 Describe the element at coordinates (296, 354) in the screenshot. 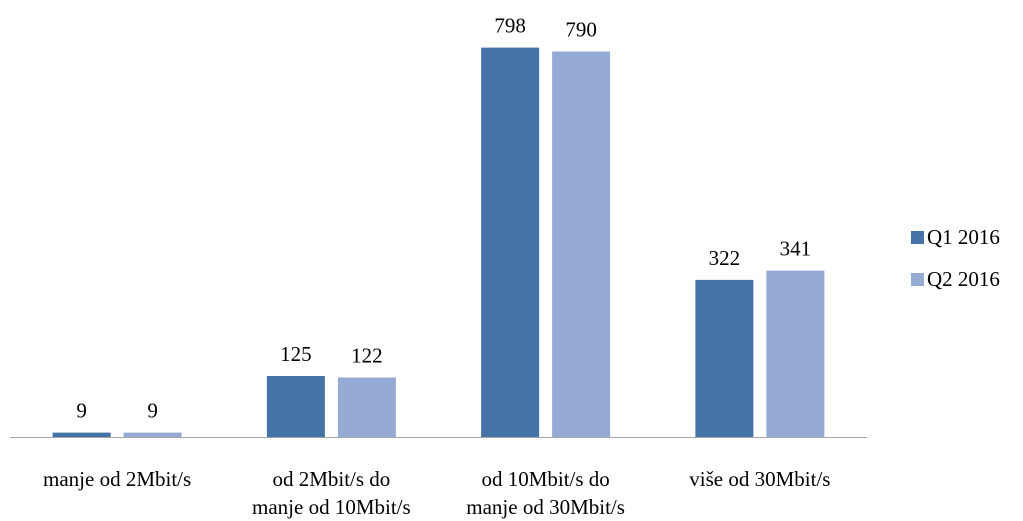

I see `data-label-q1-cat-1: 125` at that location.